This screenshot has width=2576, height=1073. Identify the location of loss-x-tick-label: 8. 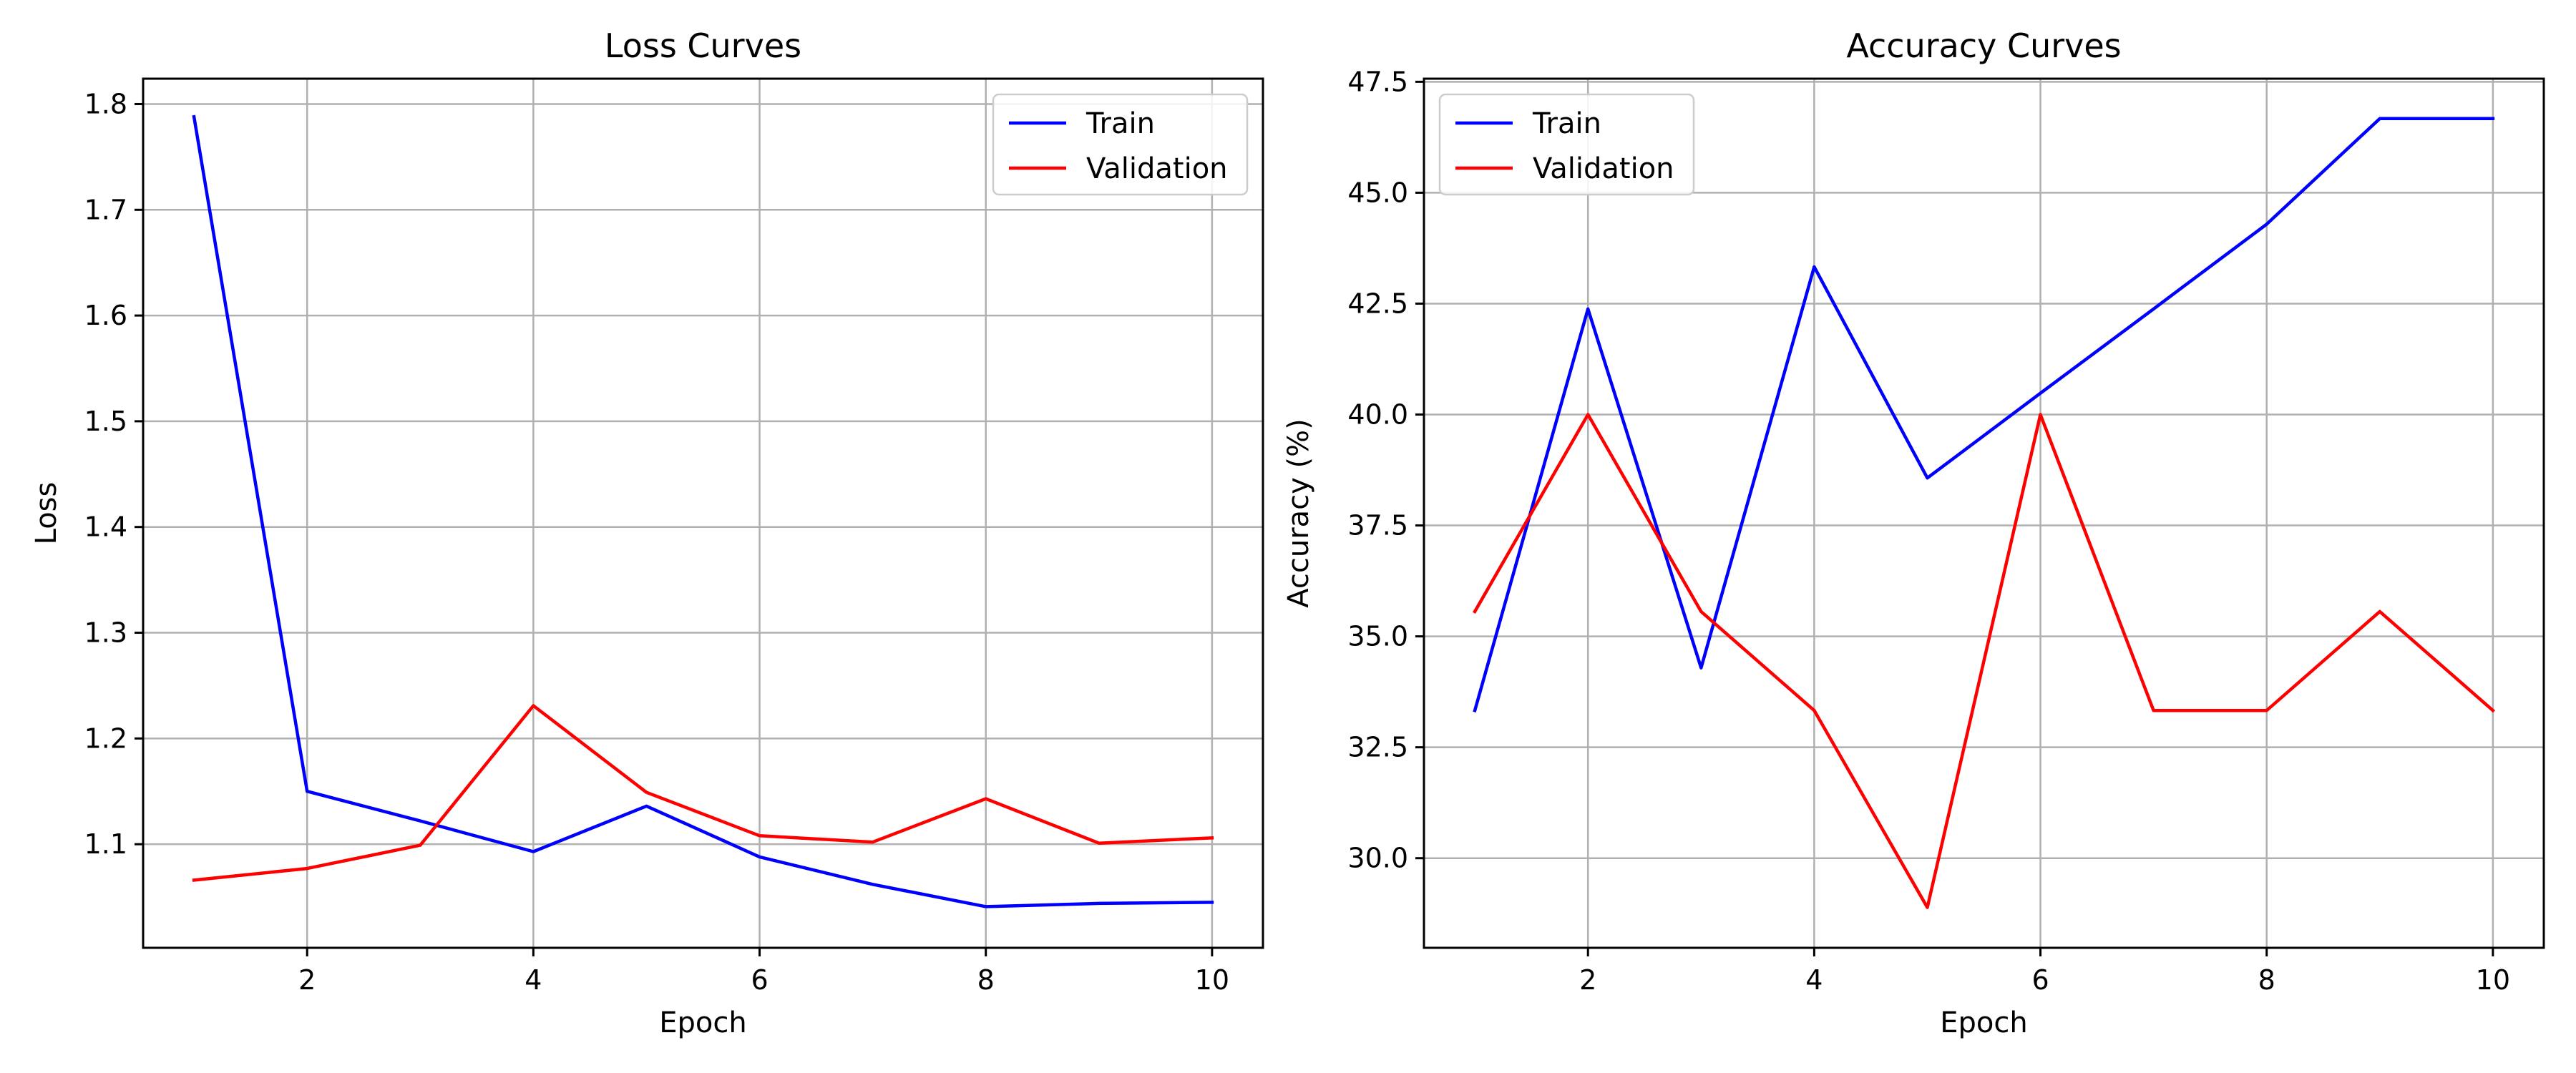
(986, 980).